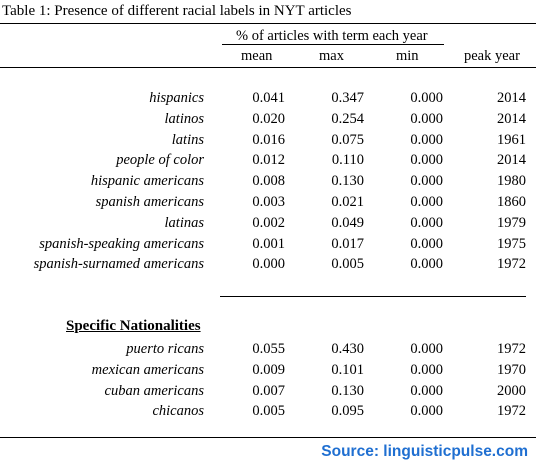 This screenshot has width=536, height=467. Describe the element at coordinates (347, 222) in the screenshot. I see `cell-max: 0.049` at that location.